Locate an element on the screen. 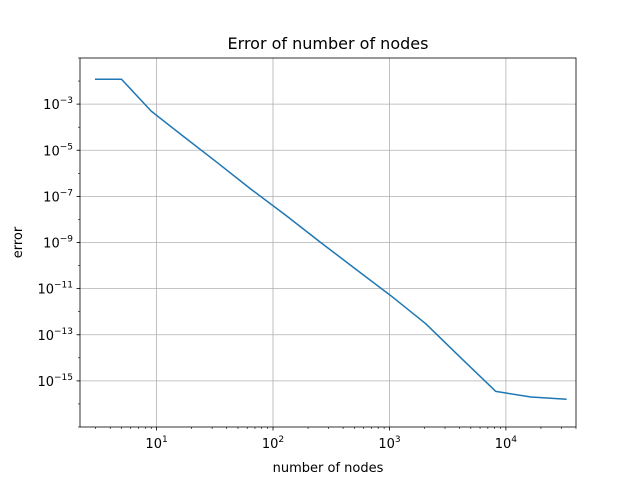  x-tick-label: 10¹ is located at coordinates (156, 443).